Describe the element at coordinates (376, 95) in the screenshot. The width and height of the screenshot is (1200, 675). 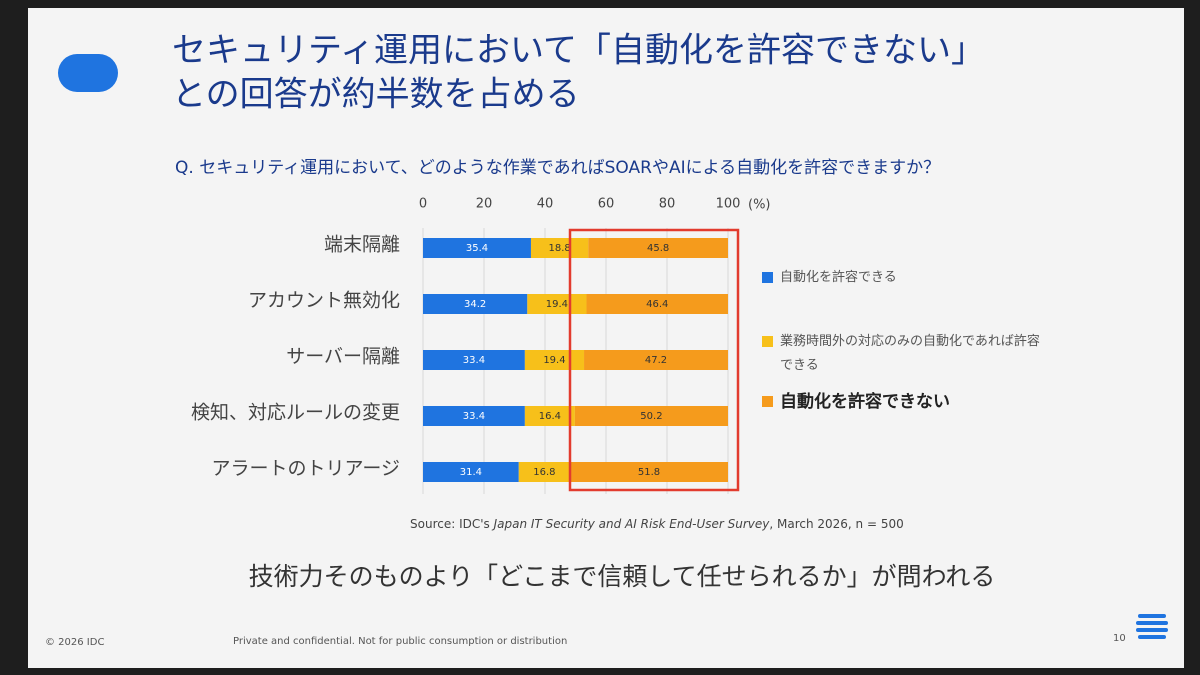
I see `title-line: との回答が約半数を占める` at that location.